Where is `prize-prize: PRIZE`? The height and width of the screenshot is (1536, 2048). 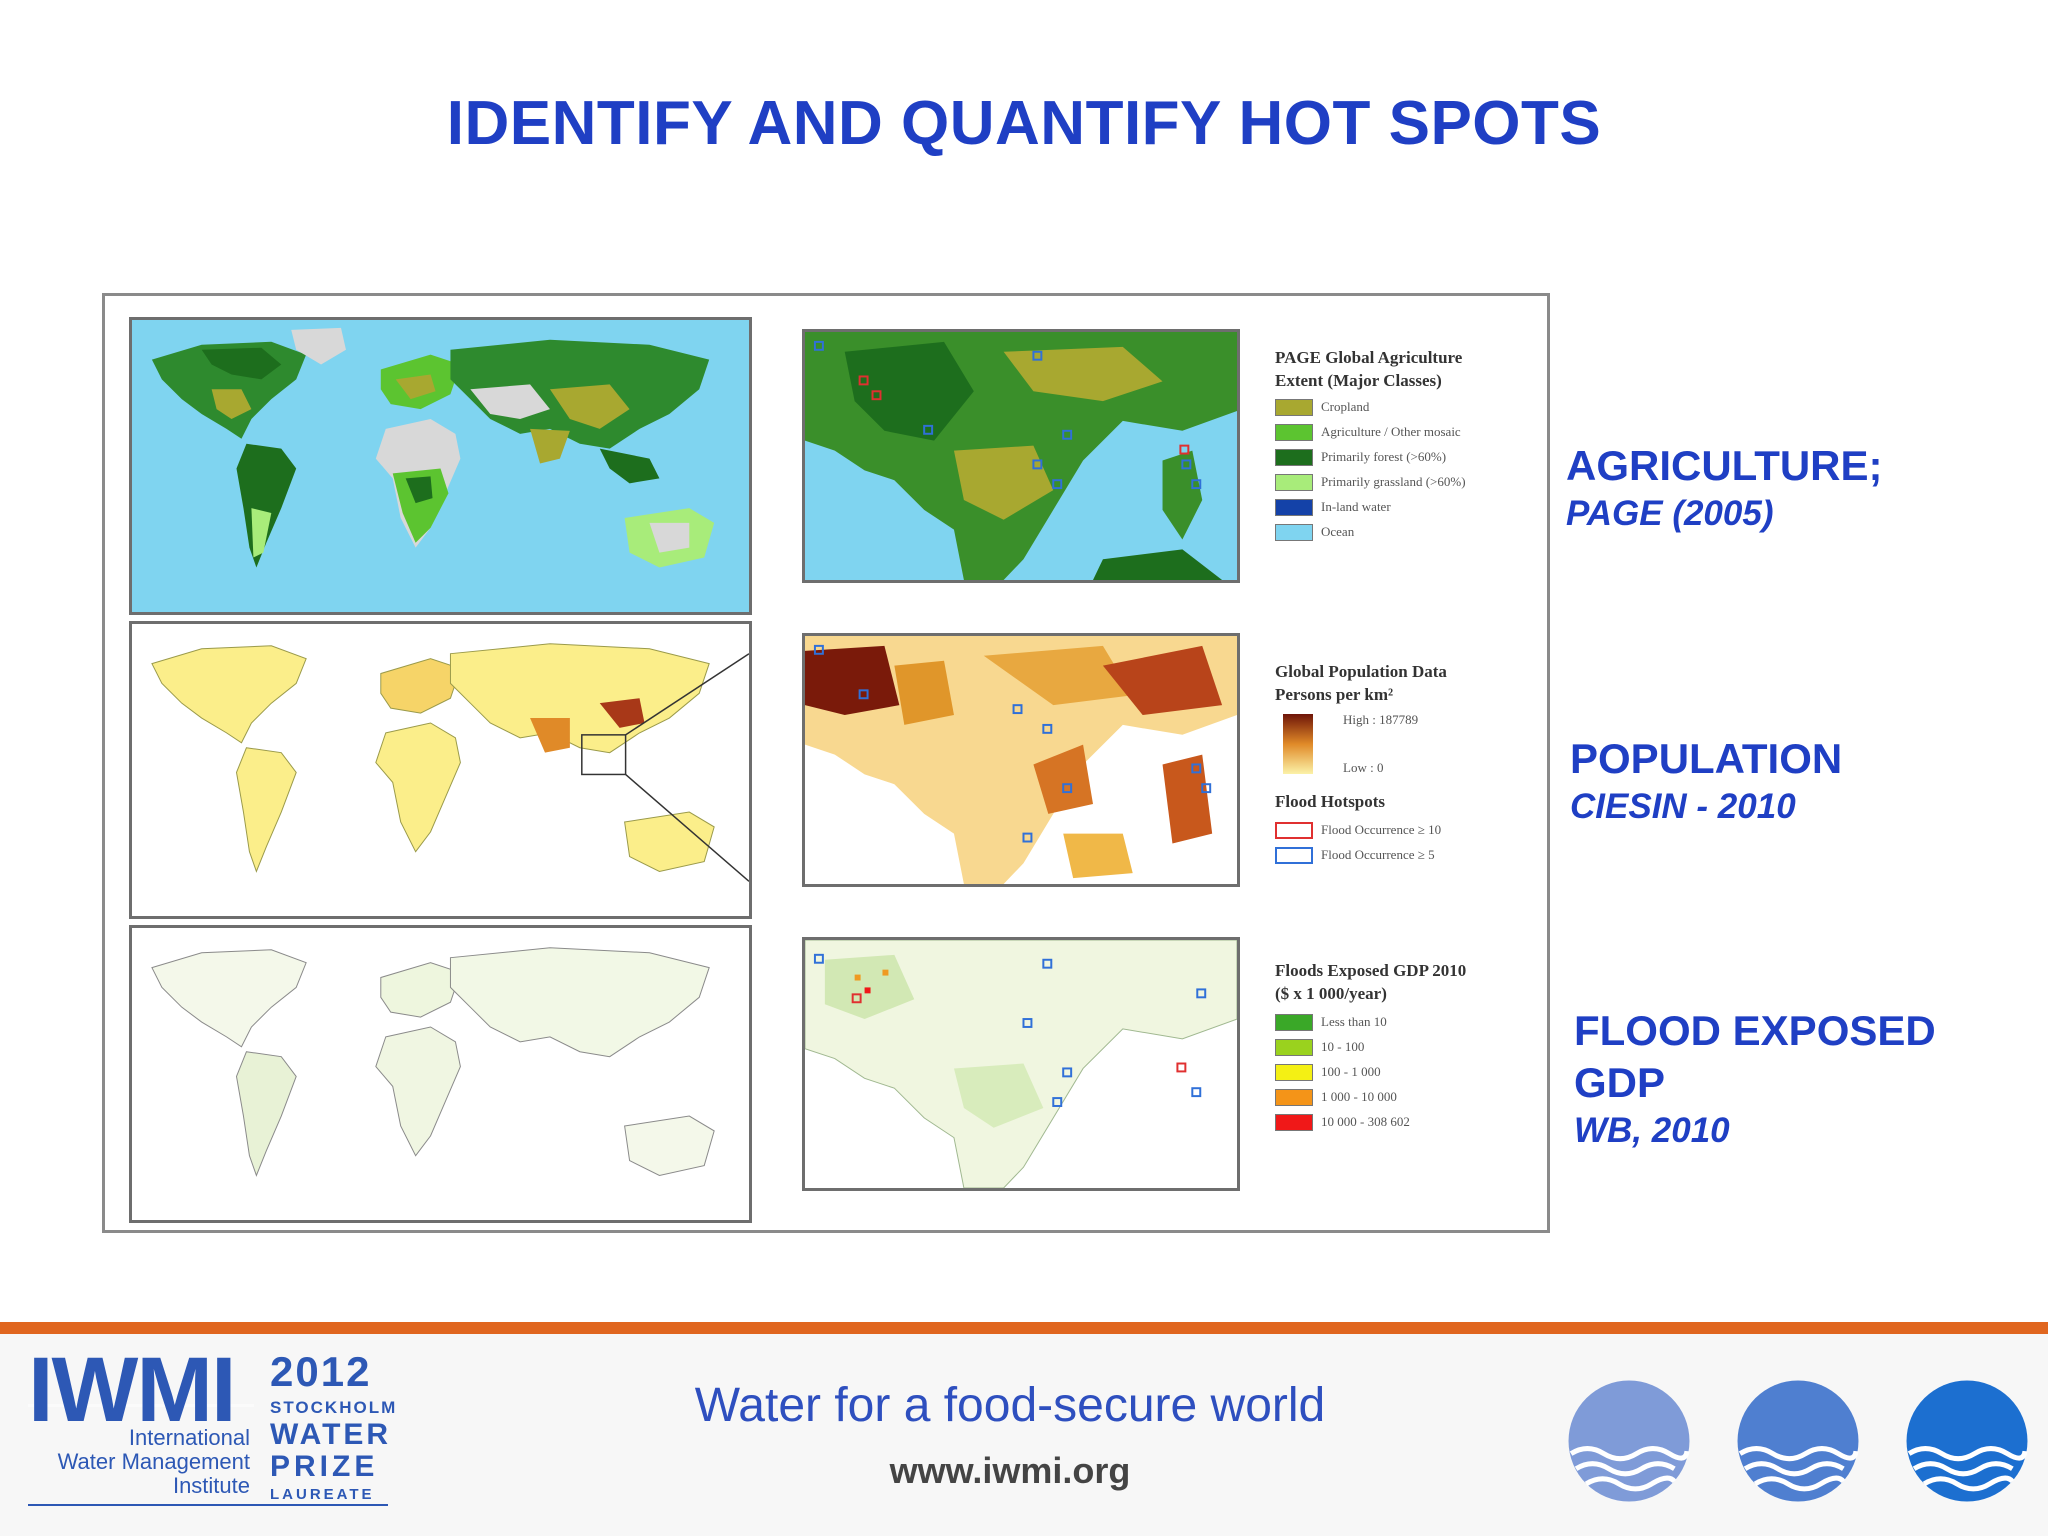 prize-prize: PRIZE is located at coordinates (324, 1466).